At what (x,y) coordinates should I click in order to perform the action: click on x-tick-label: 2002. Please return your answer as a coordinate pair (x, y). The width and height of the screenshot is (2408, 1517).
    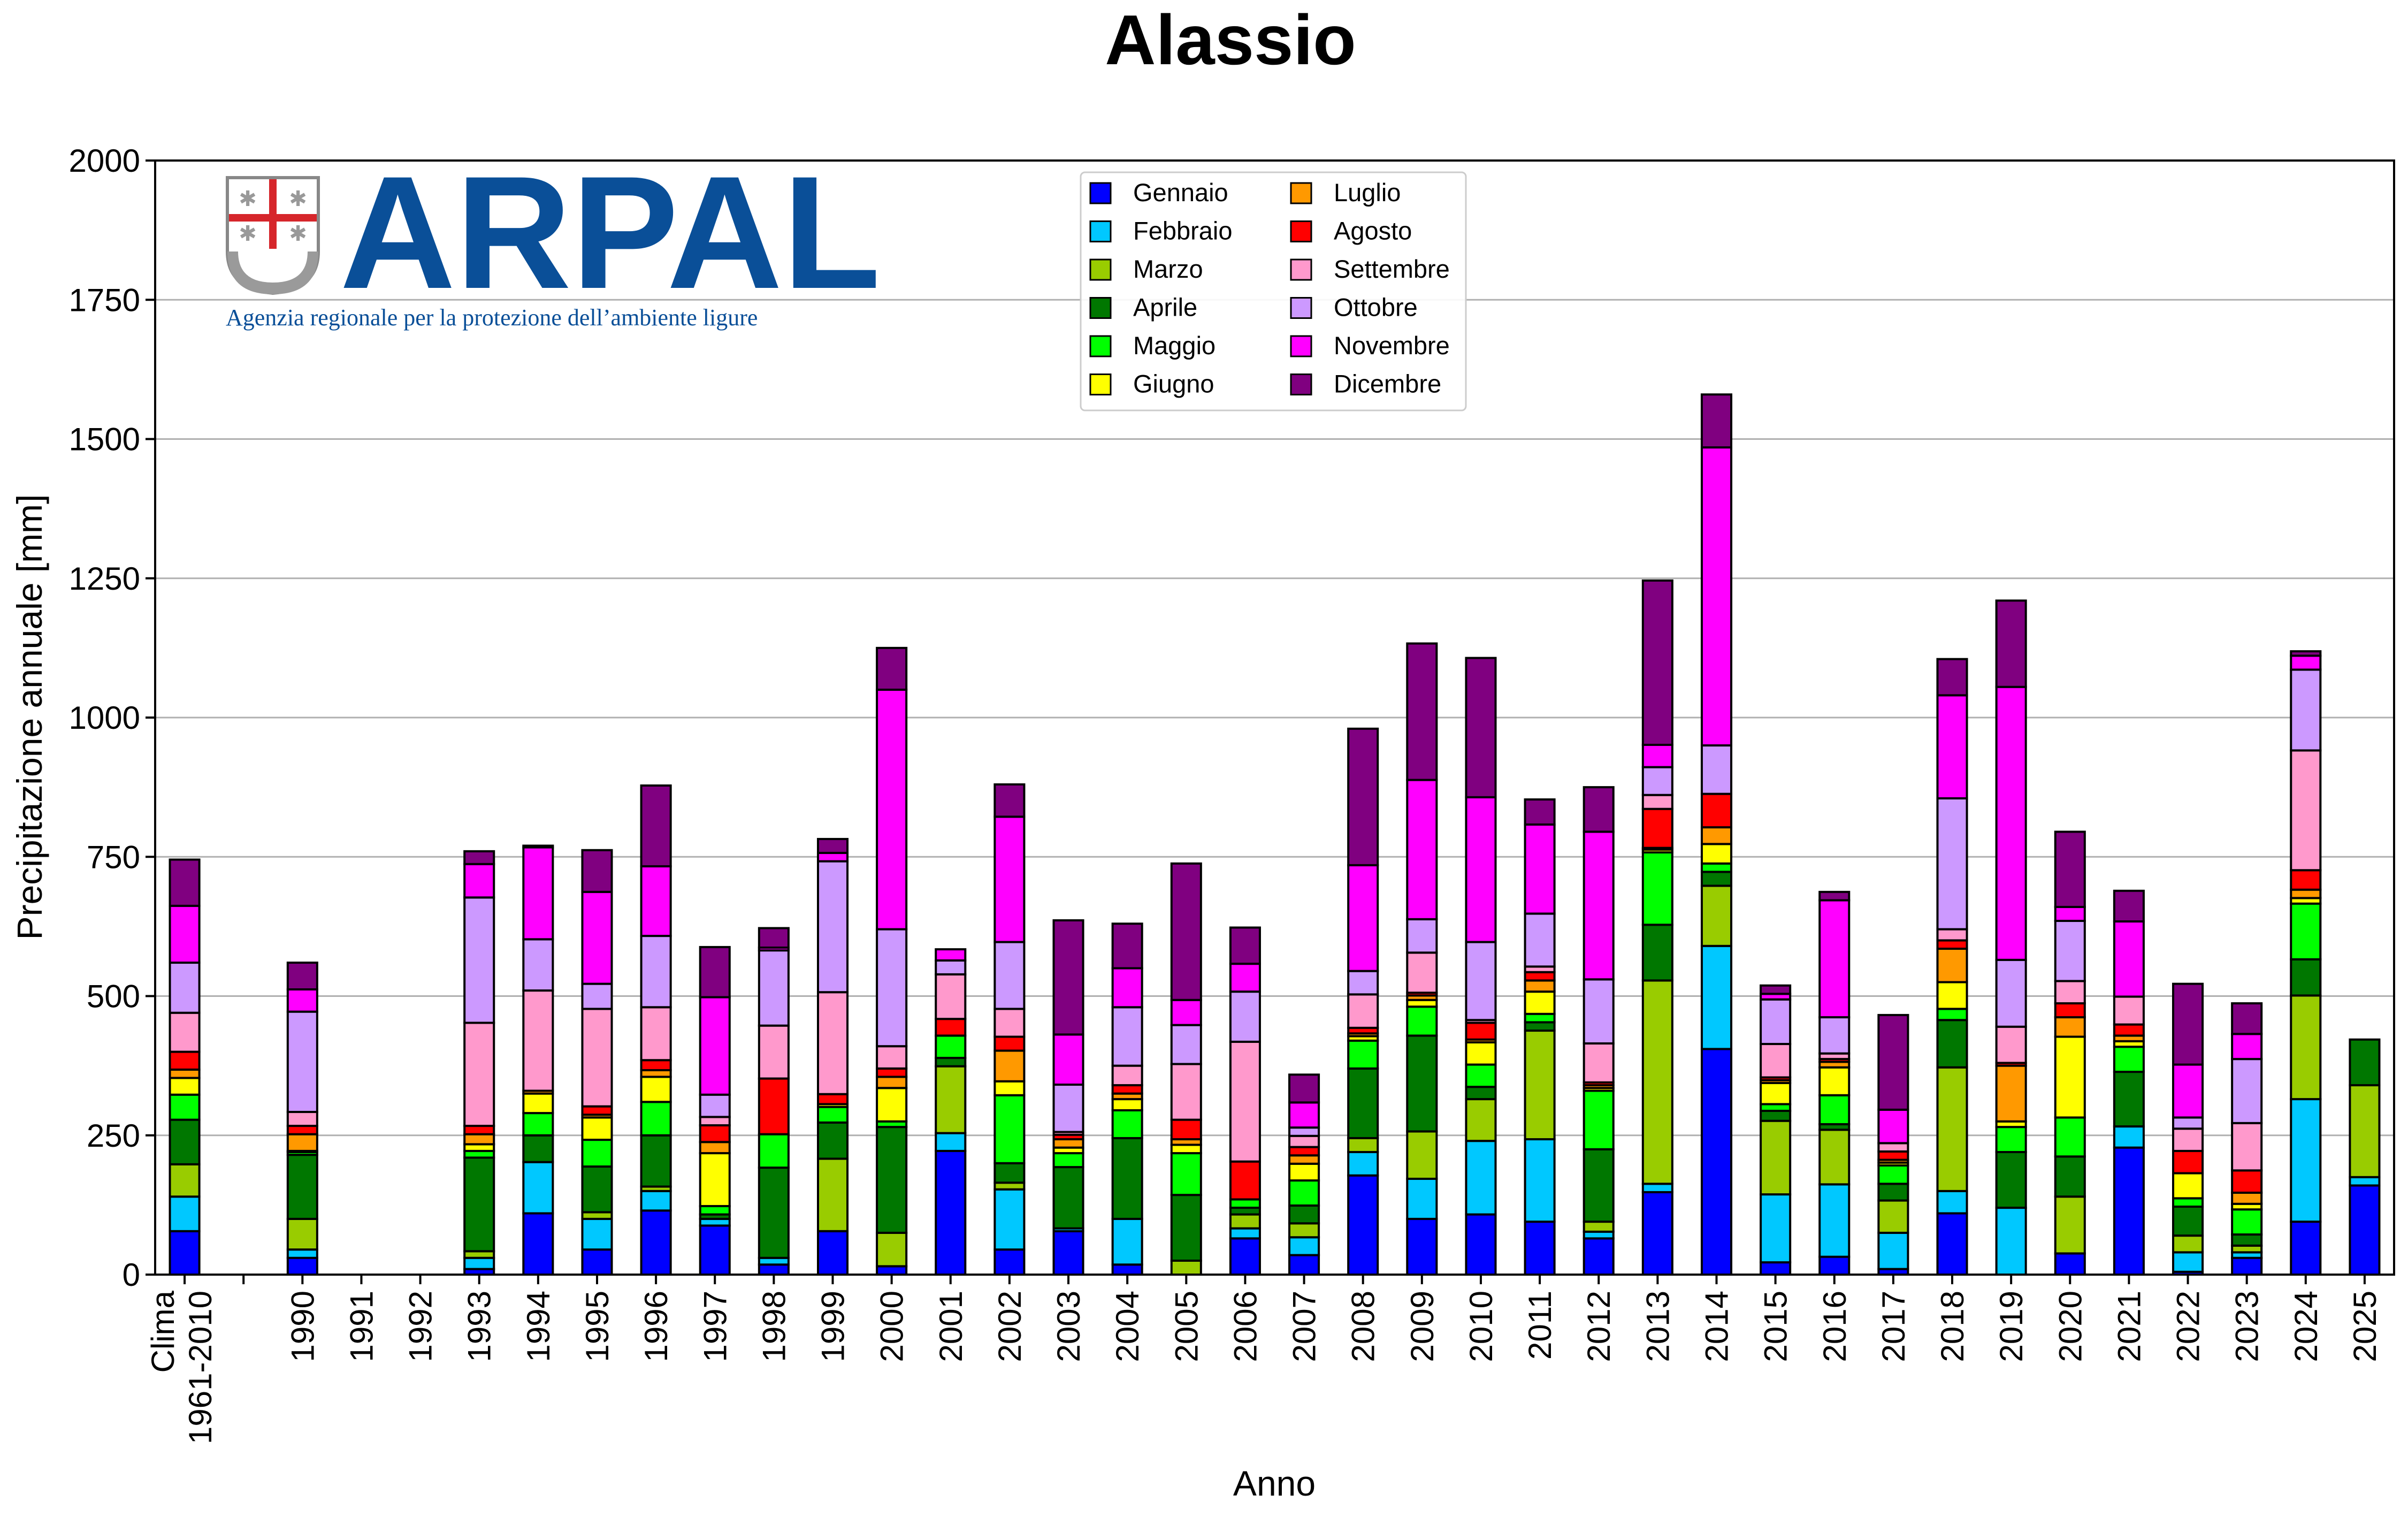
    Looking at the image, I should click on (1010, 1326).